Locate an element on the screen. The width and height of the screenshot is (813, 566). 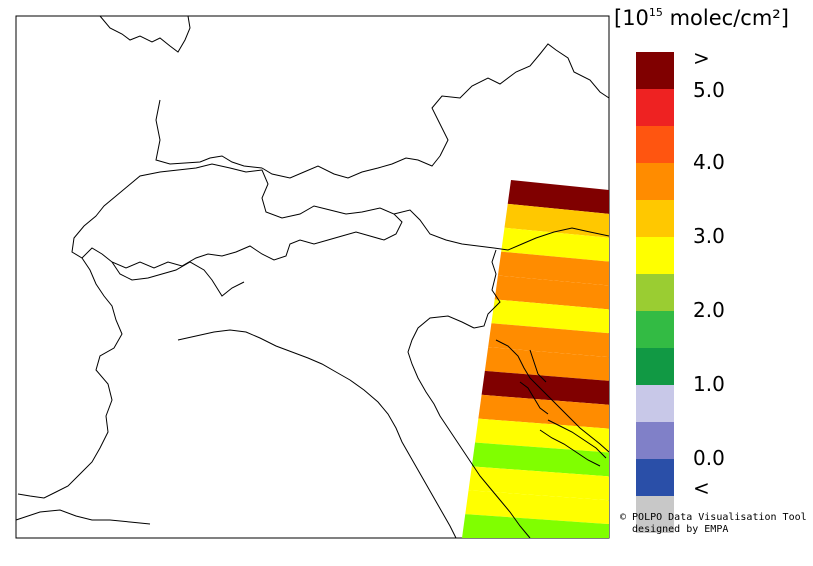
legend-label-1: 1.0 is located at coordinates (709, 384).